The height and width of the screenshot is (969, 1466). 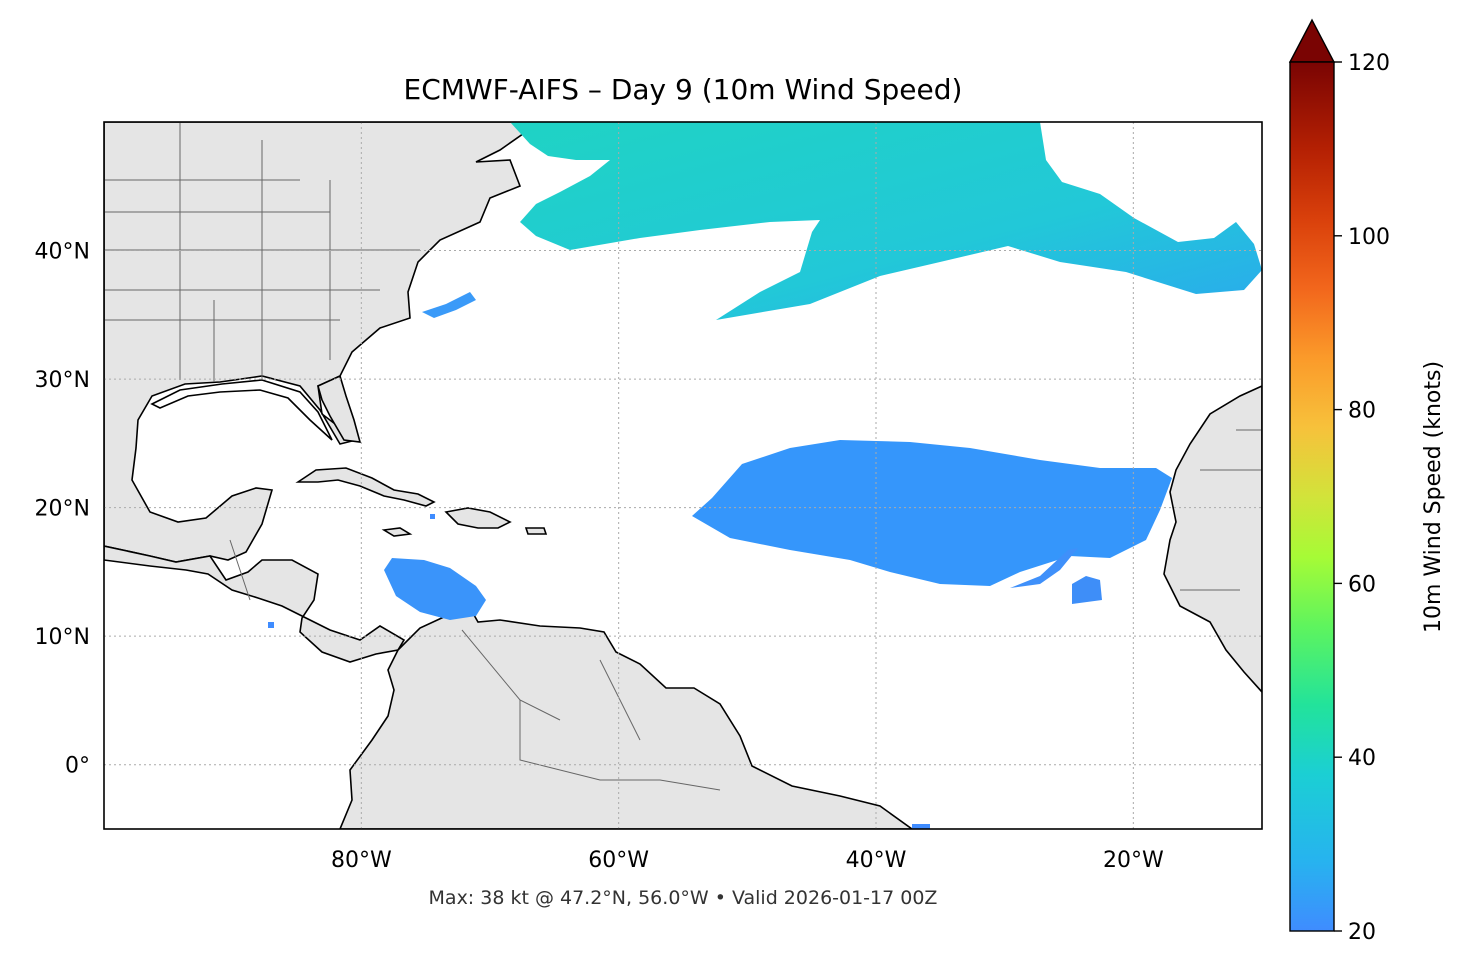 What do you see at coordinates (932, 513) in the screenshot?
I see `wind-field-subtropical-atlantic` at bounding box center [932, 513].